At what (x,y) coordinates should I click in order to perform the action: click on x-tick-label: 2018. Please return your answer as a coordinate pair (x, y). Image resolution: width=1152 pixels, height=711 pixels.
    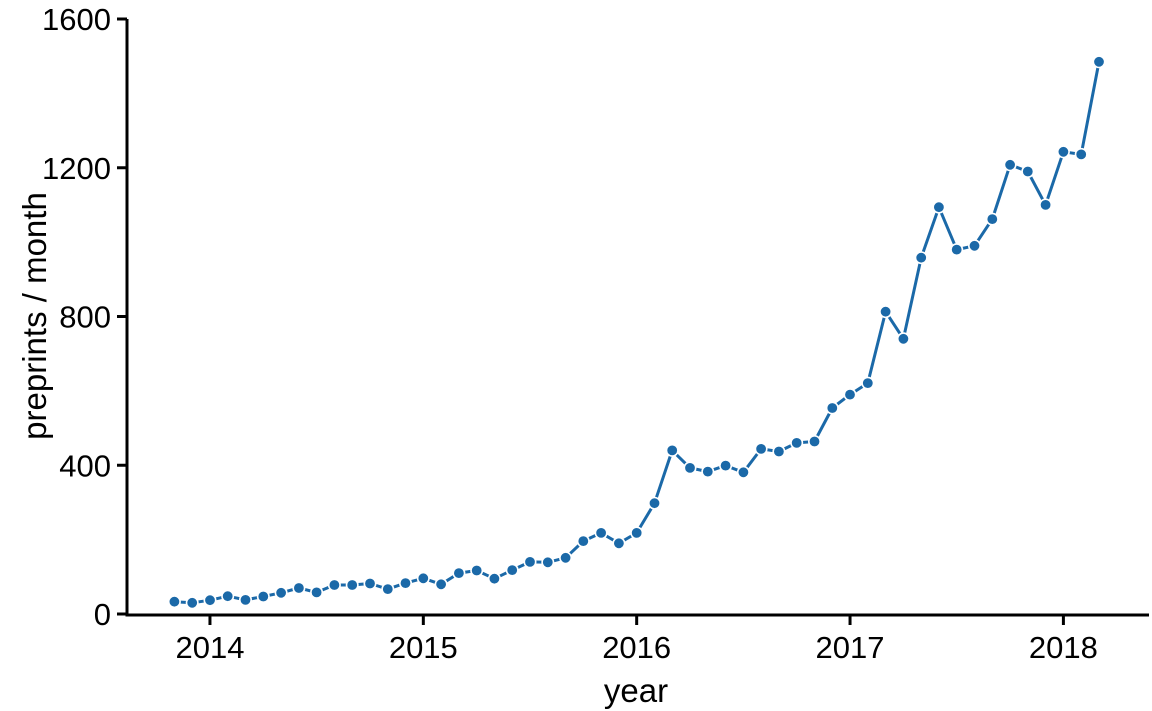
    Looking at the image, I should click on (1063, 647).